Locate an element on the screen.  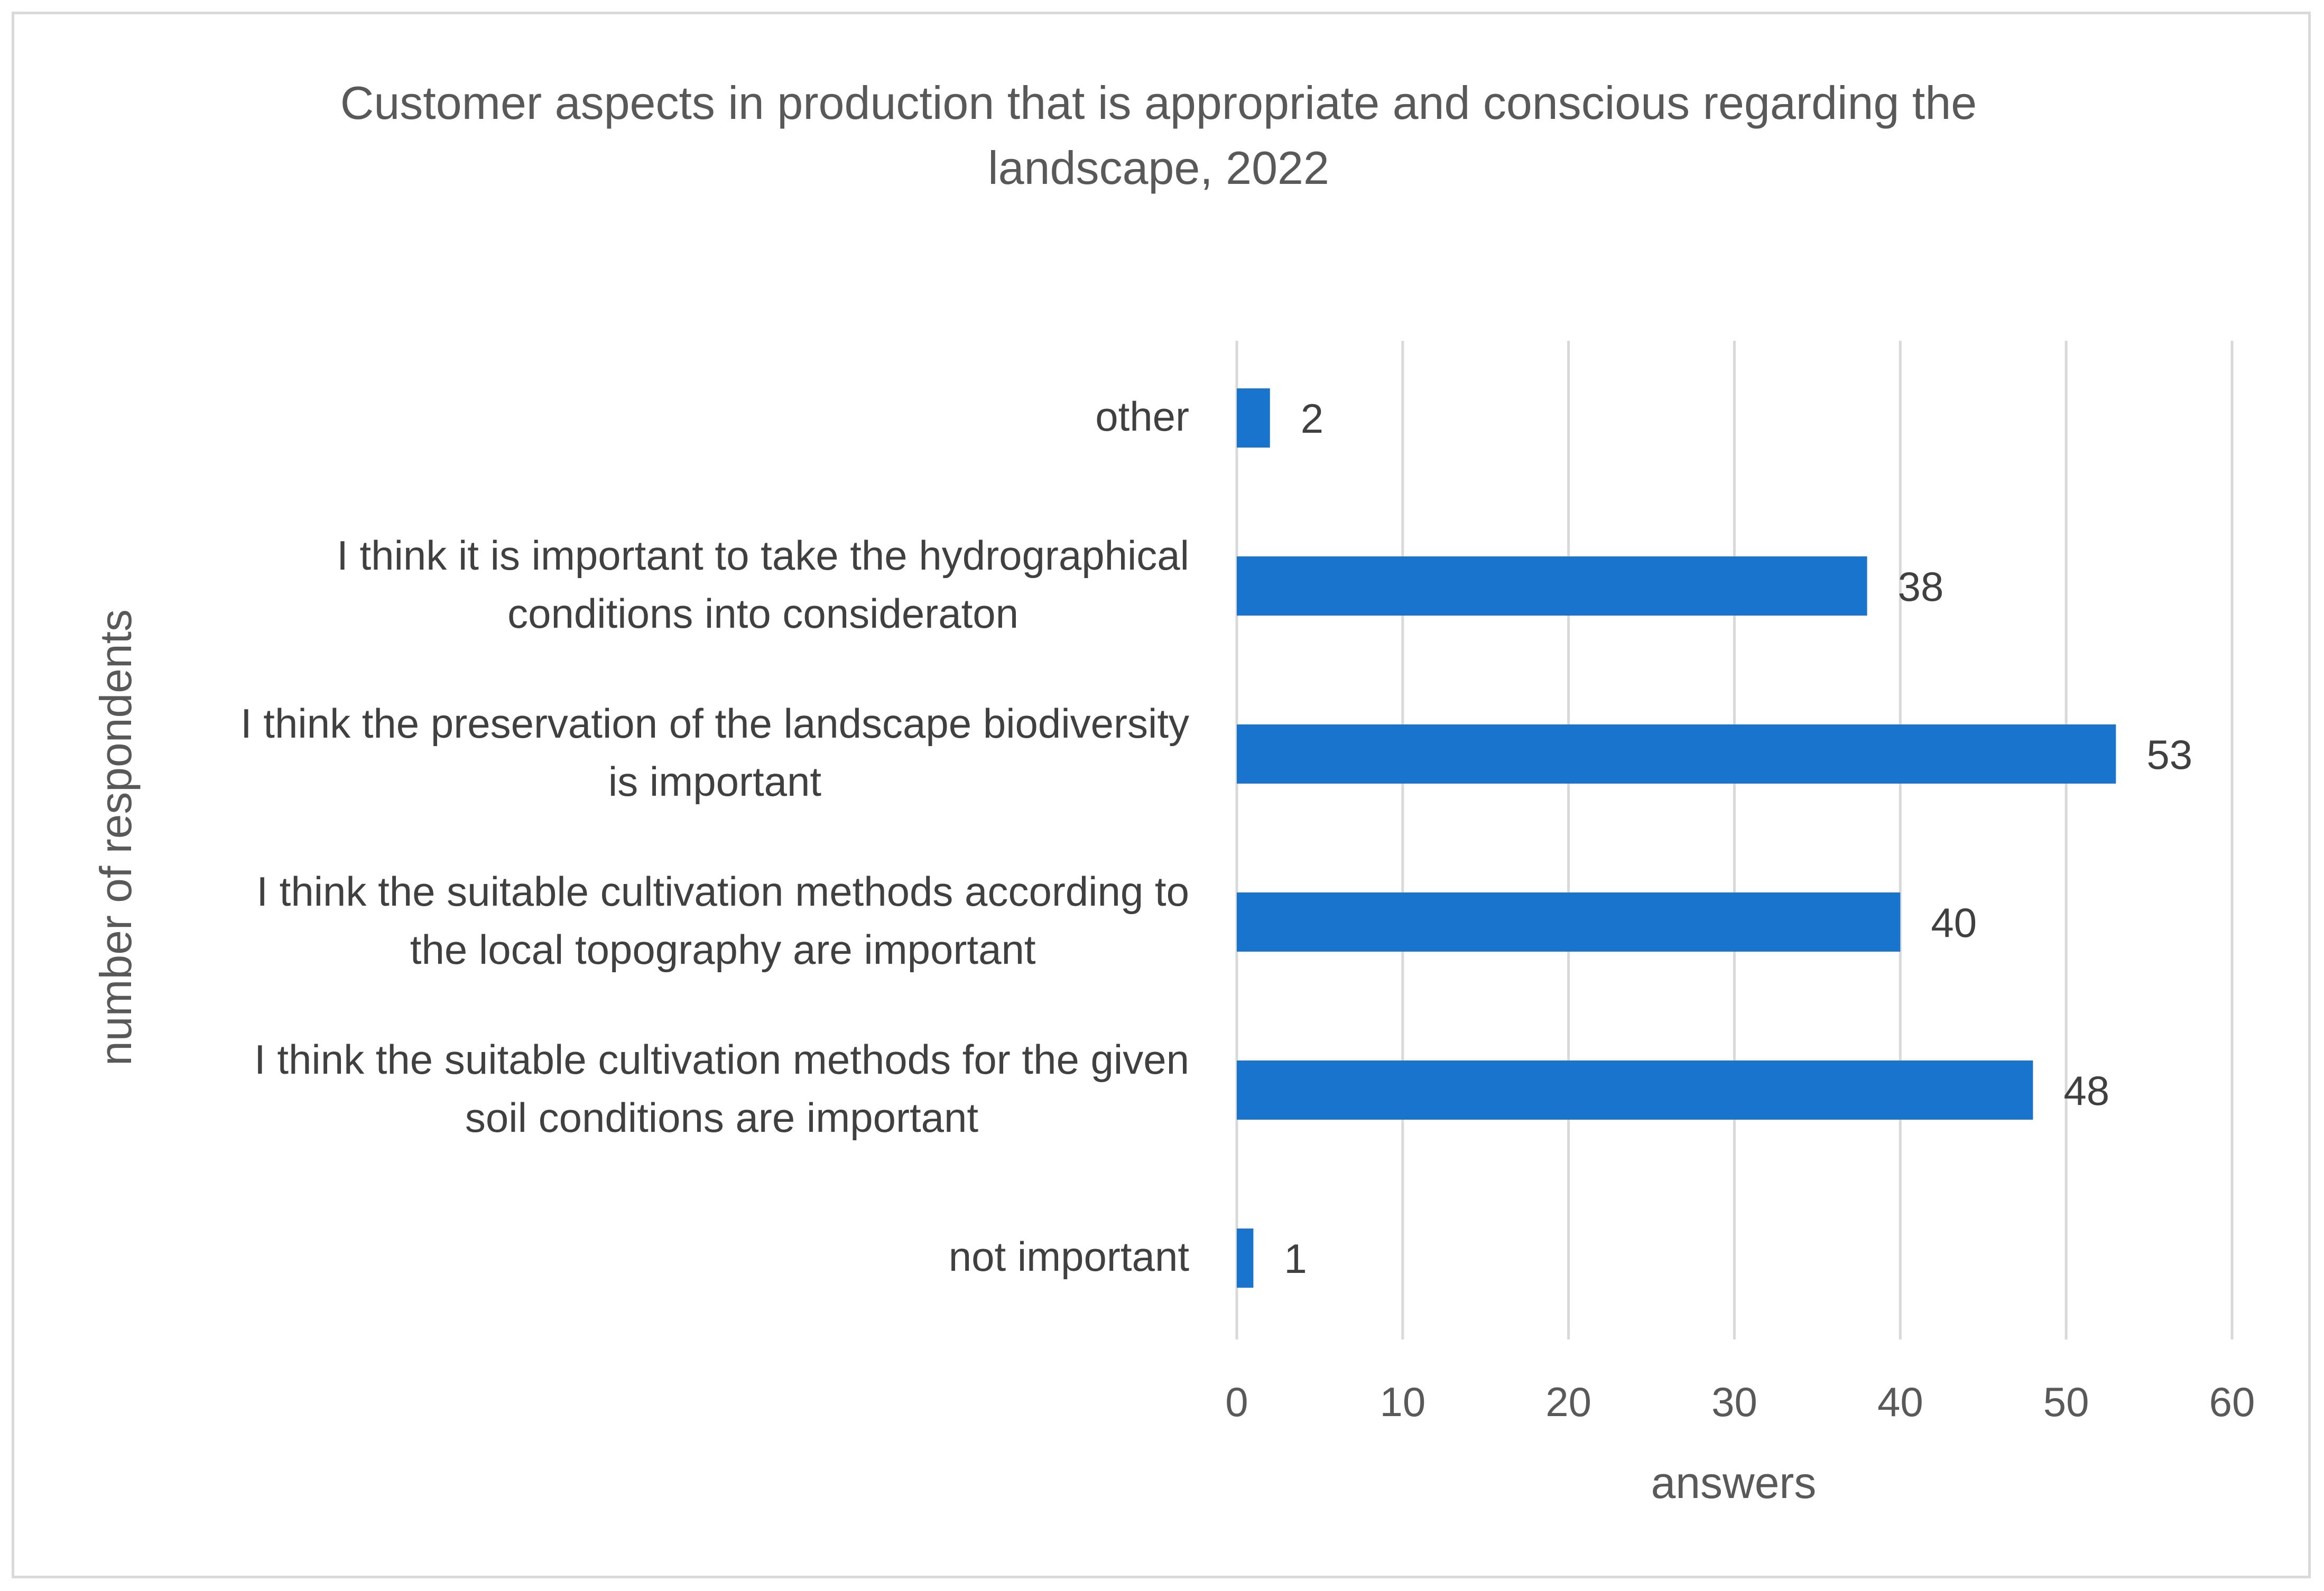
x-tick-label-20: 20 is located at coordinates (1568, 1402).